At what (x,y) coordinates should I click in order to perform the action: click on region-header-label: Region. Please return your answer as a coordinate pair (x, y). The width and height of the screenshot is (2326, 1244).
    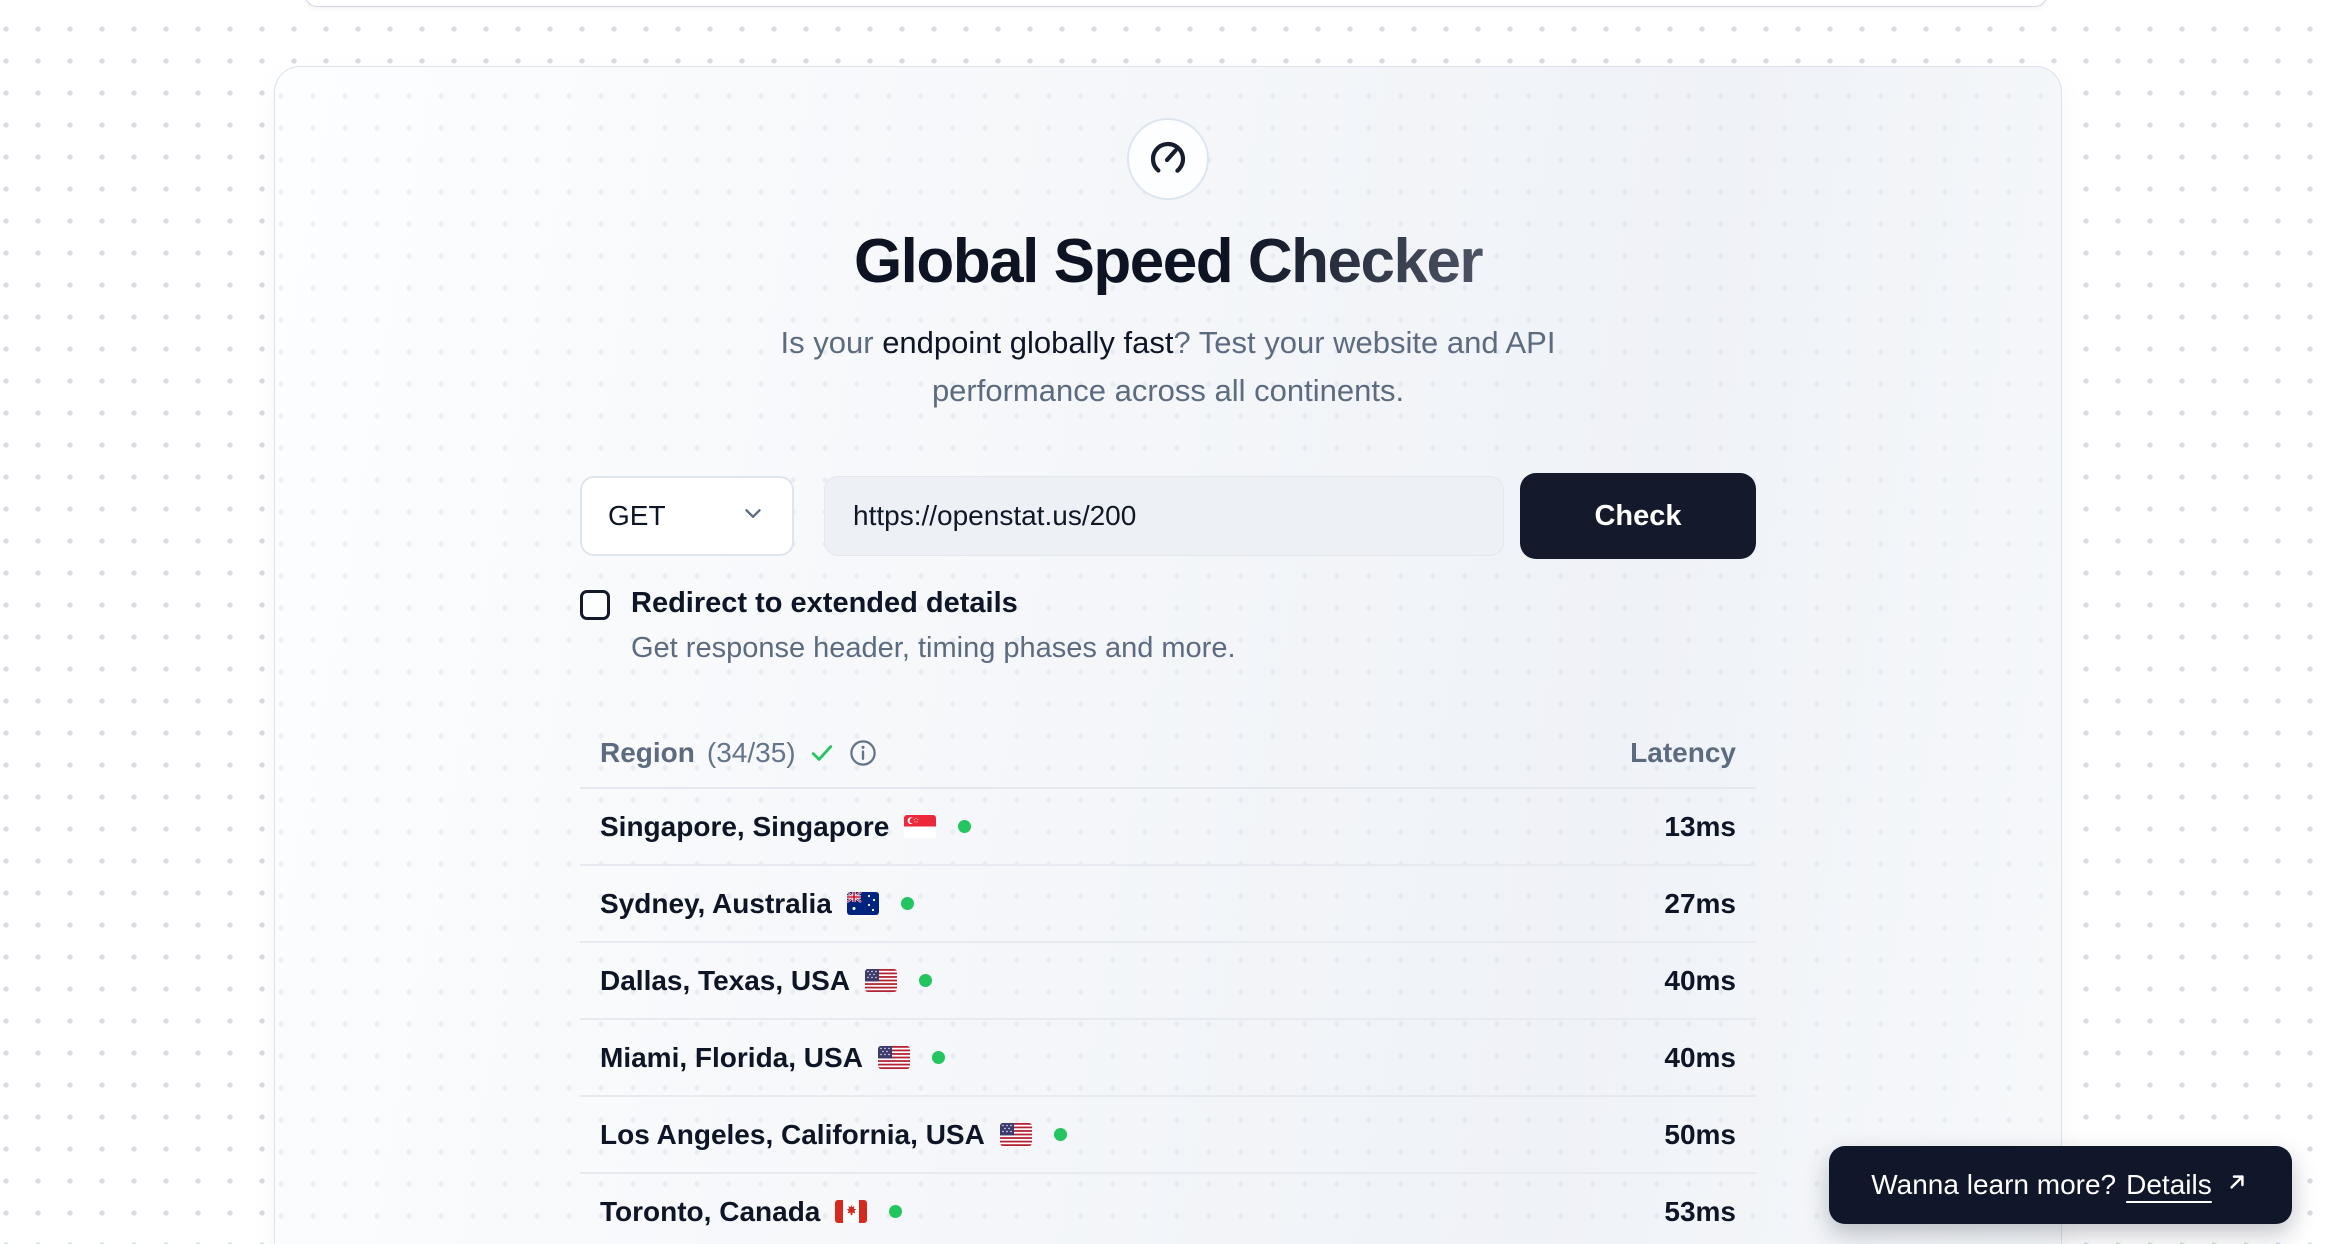
    Looking at the image, I should click on (647, 752).